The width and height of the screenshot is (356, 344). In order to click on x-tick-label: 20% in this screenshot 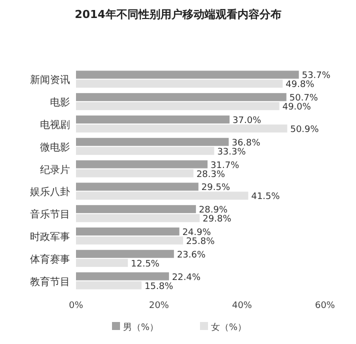, I will do `click(159, 306)`.